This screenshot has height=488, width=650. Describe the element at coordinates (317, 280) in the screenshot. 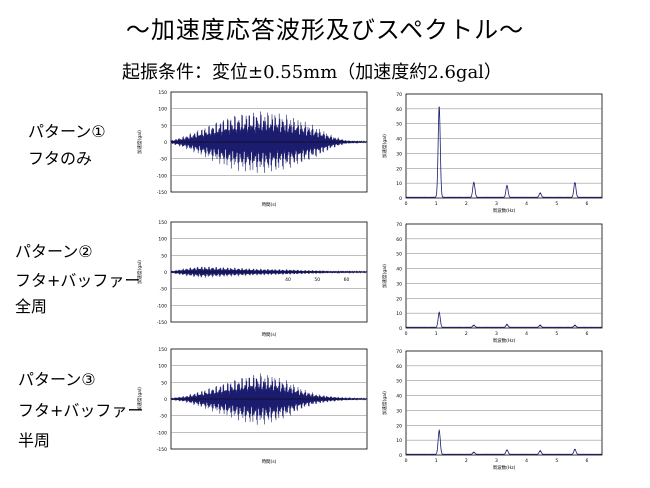

I see `x-tick-label: 50` at that location.